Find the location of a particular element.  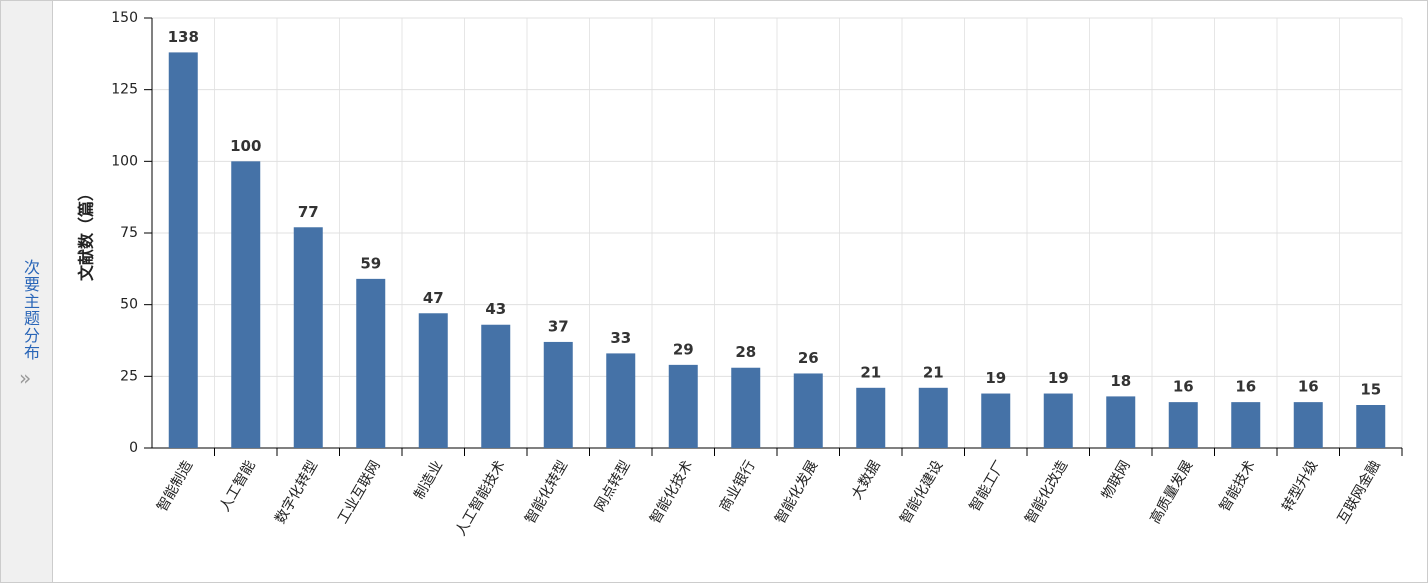

x-tick-label: 互联网金融 is located at coordinates (1359, 492).